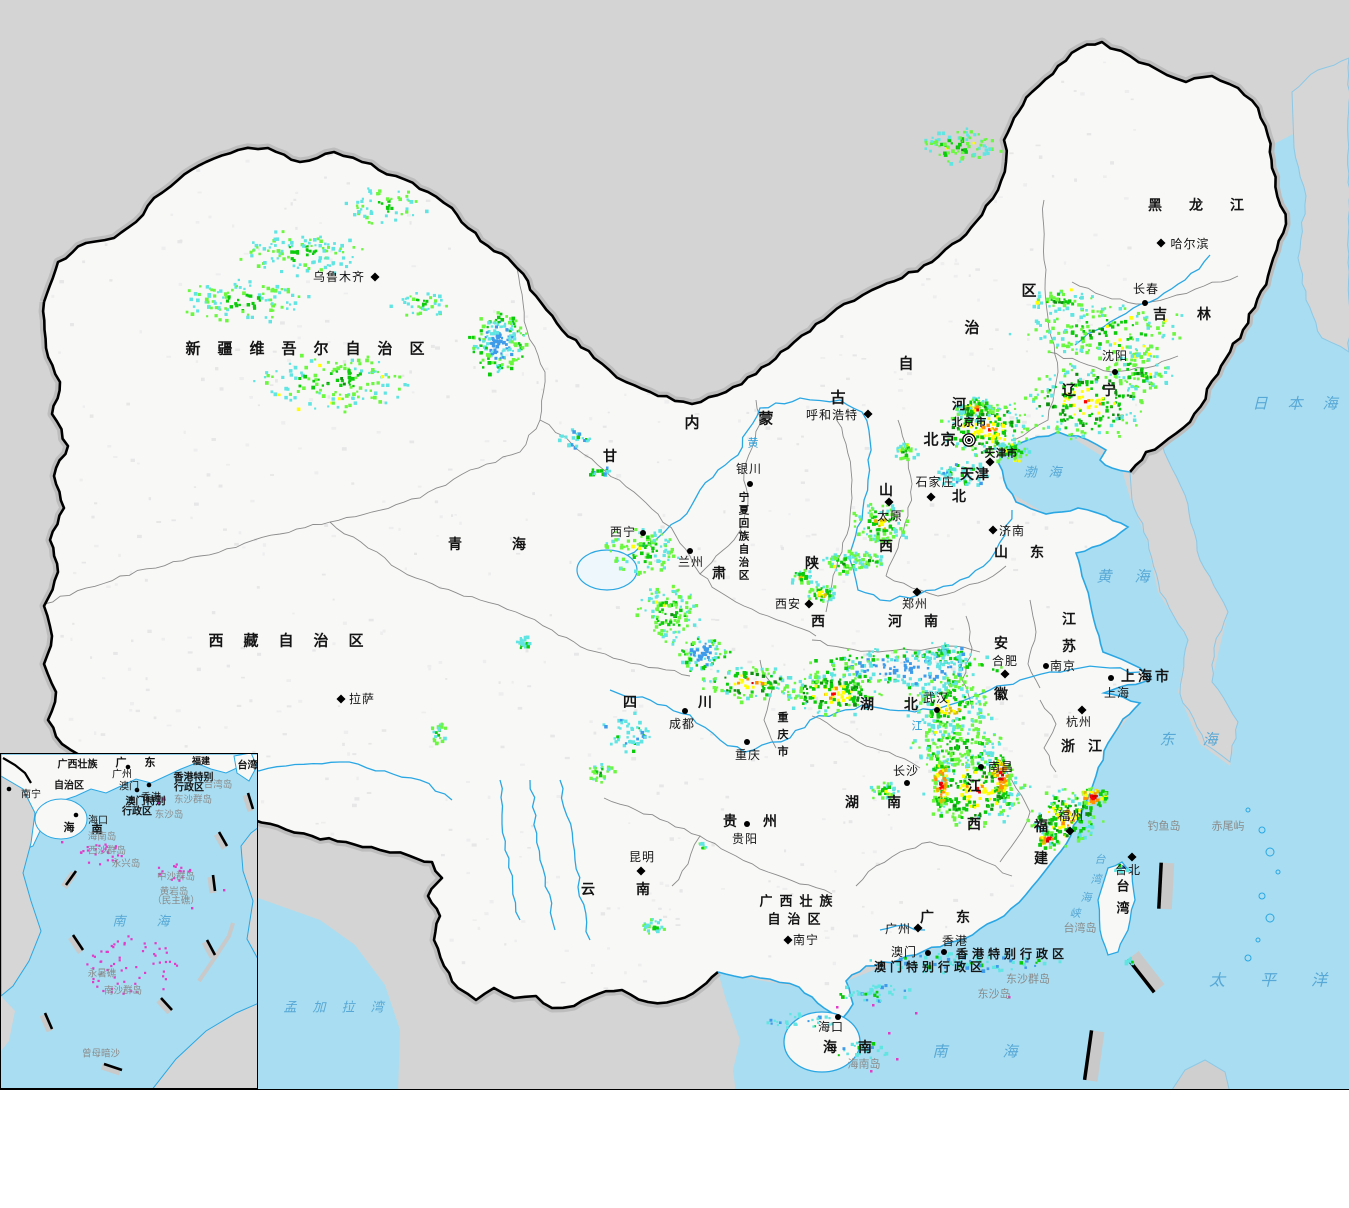 The height and width of the screenshot is (1208, 1349). What do you see at coordinates (826, 901) in the screenshot?
I see `province-label: 族` at bounding box center [826, 901].